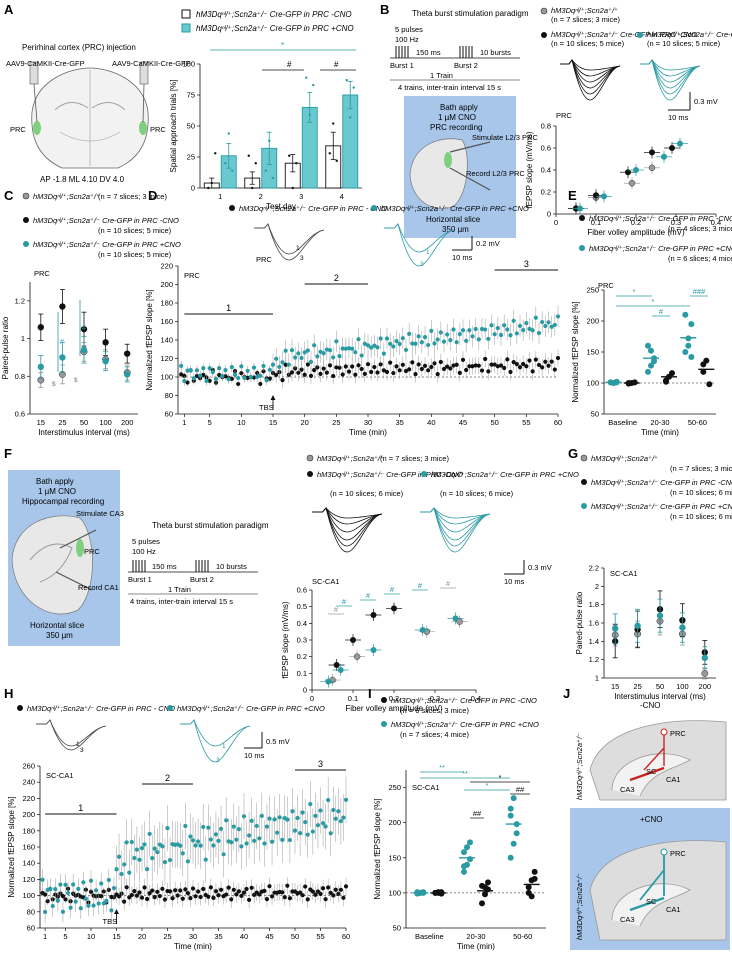 The image size is (732, 954). Describe the element at coordinates (397, 928) in the screenshot. I see `y-tick-label: 50` at that location.